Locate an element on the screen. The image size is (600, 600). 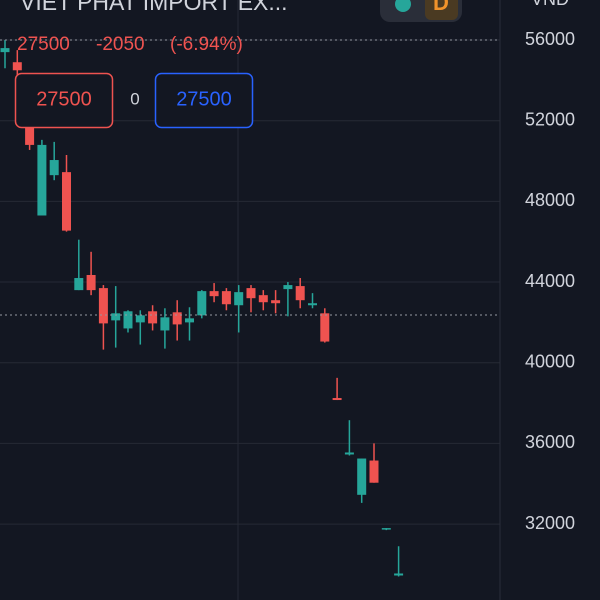
change: -2050 is located at coordinates (120, 44).